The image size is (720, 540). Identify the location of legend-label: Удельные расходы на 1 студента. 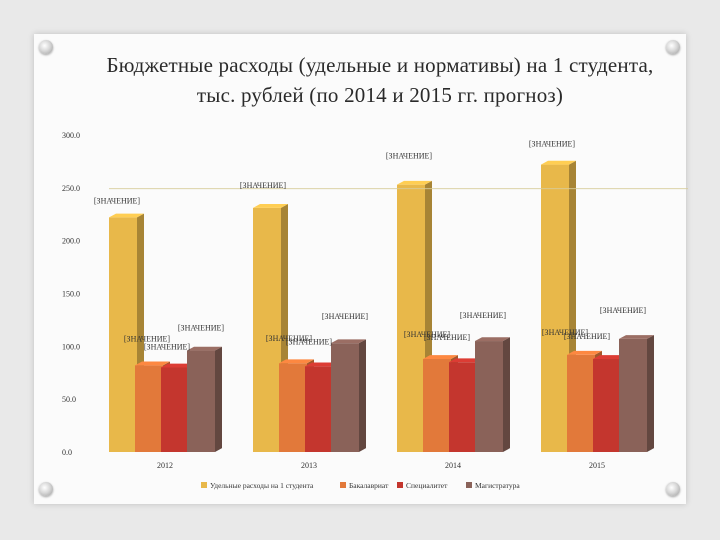
(262, 485).